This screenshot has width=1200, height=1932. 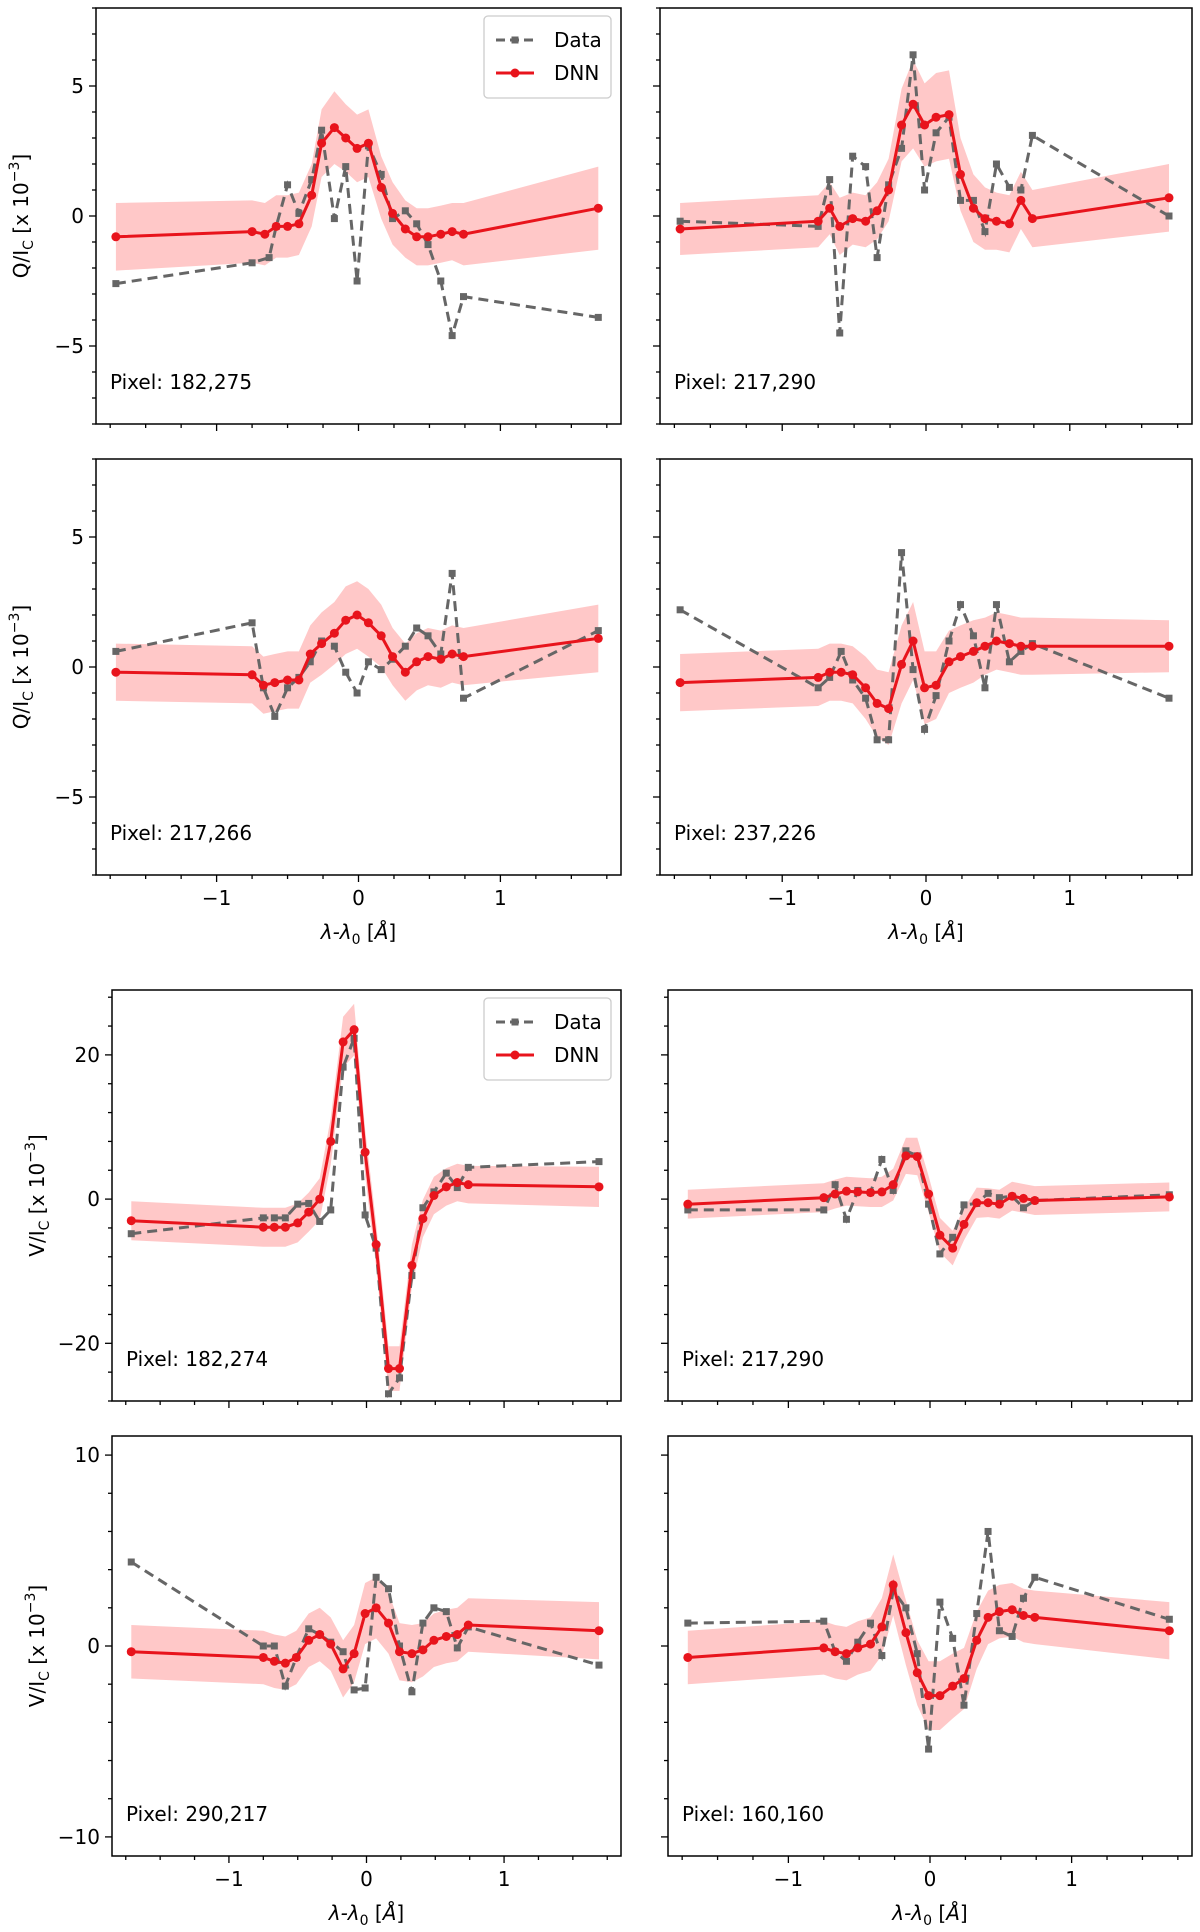 What do you see at coordinates (753, 1359) in the screenshot?
I see `pixel-annotation: Pixel: 217,290` at bounding box center [753, 1359].